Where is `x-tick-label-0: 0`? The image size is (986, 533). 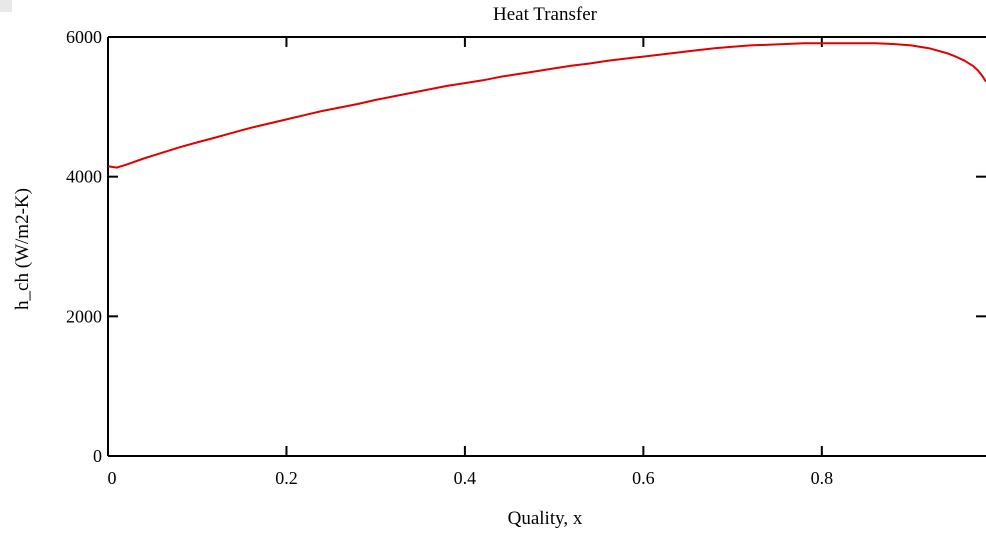 x-tick-label-0: 0 is located at coordinates (112, 478).